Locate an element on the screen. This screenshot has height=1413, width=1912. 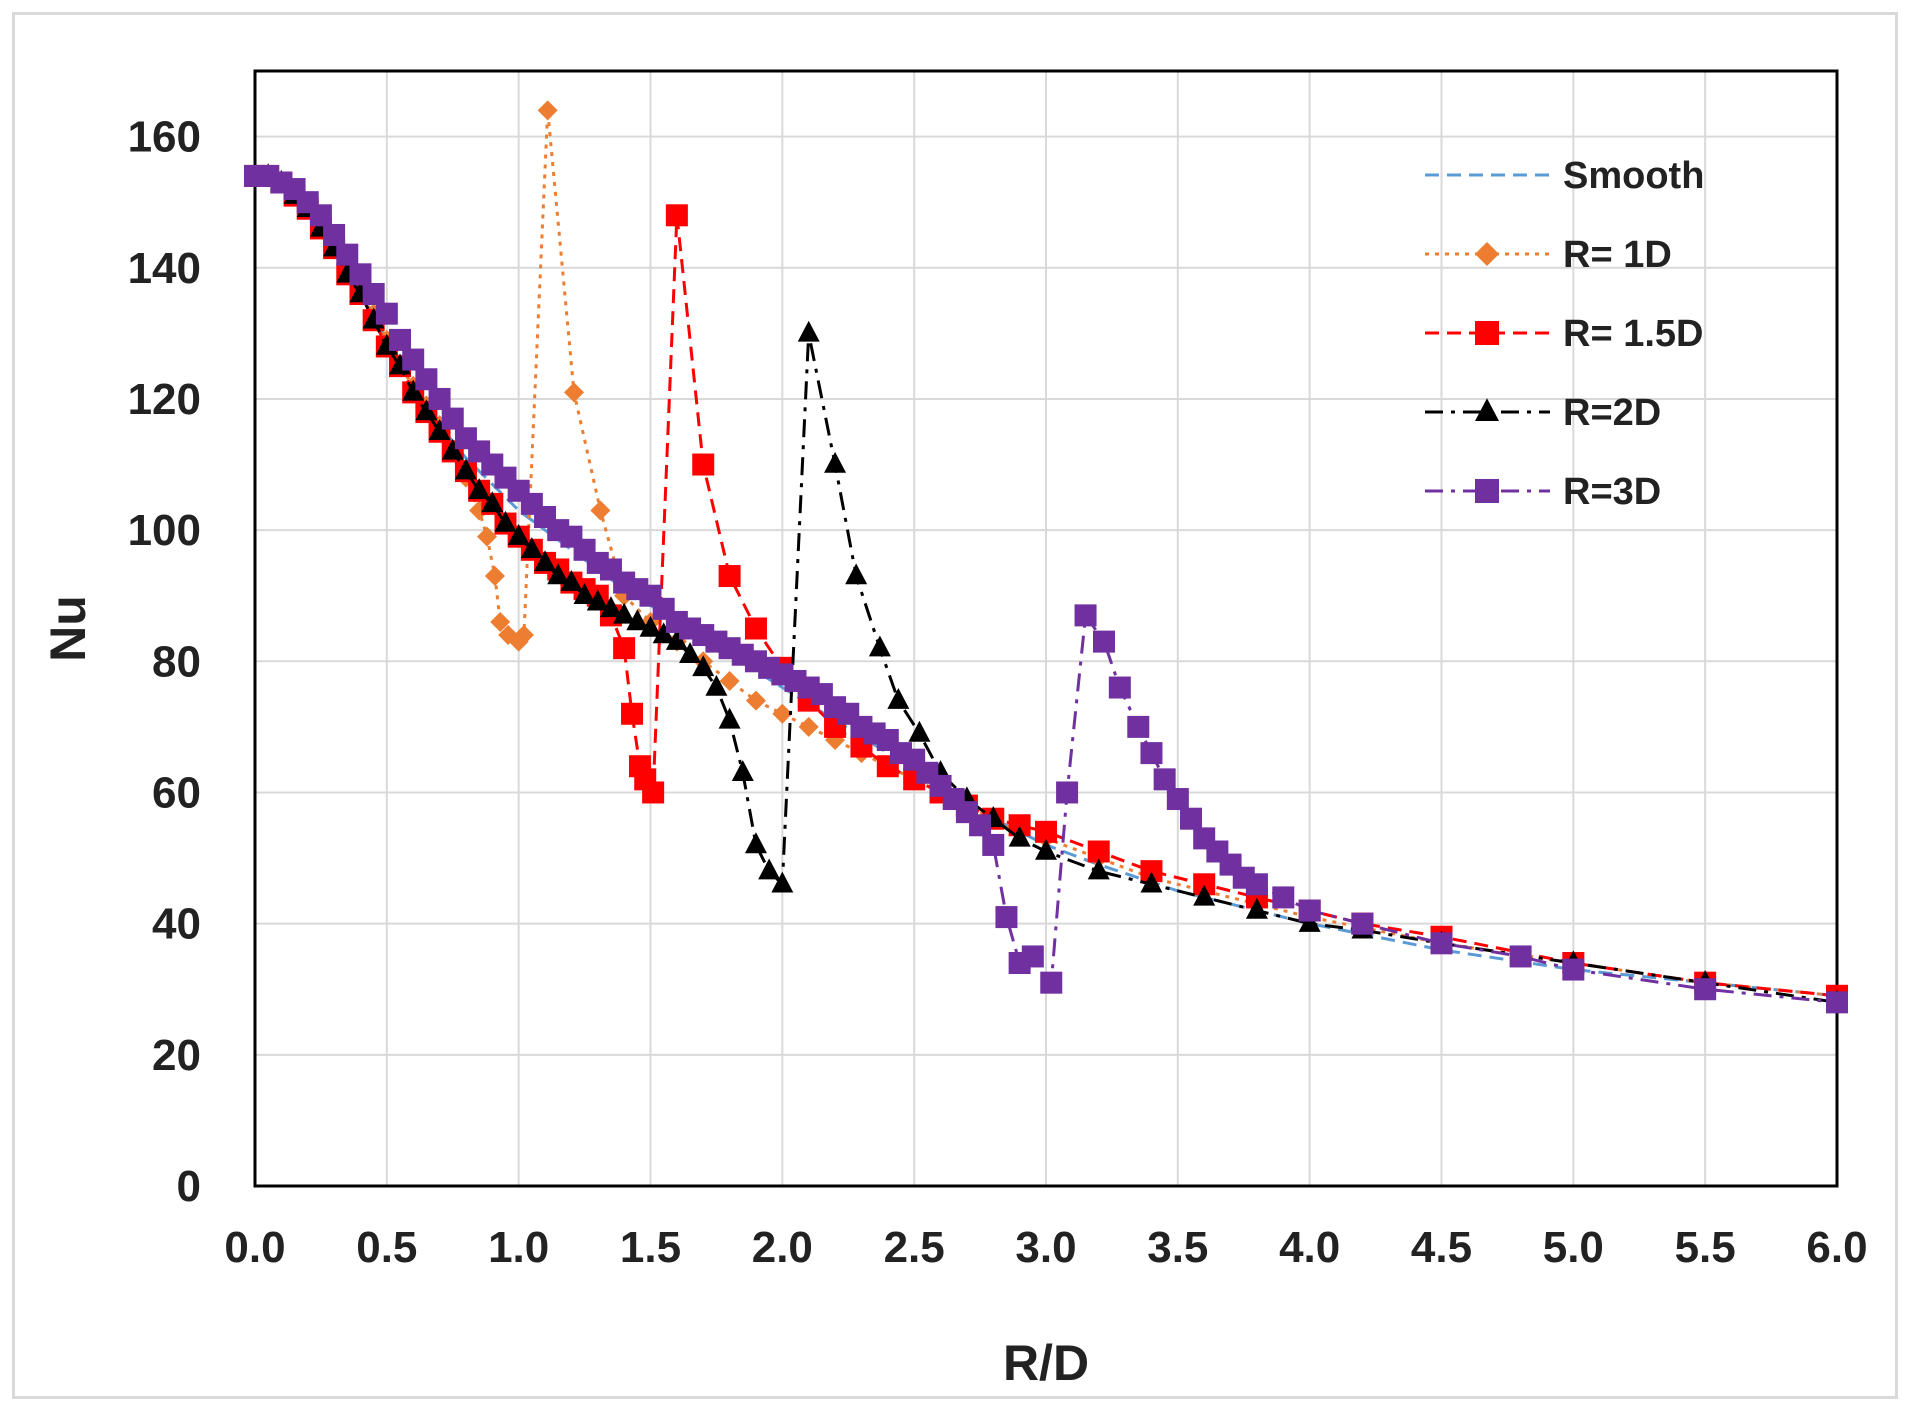
x-tick-label: 0.5 is located at coordinates (386, 1247).